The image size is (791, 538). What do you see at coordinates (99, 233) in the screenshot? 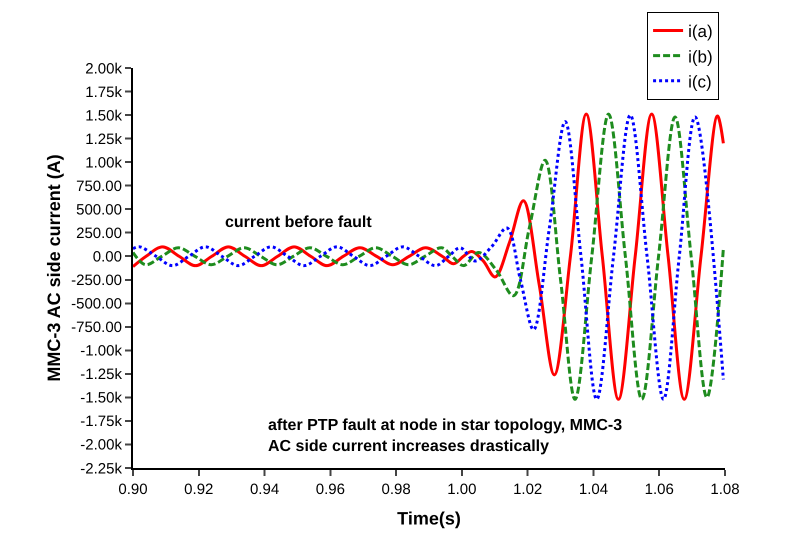
I see `y-tick-label: 250.00` at bounding box center [99, 233].